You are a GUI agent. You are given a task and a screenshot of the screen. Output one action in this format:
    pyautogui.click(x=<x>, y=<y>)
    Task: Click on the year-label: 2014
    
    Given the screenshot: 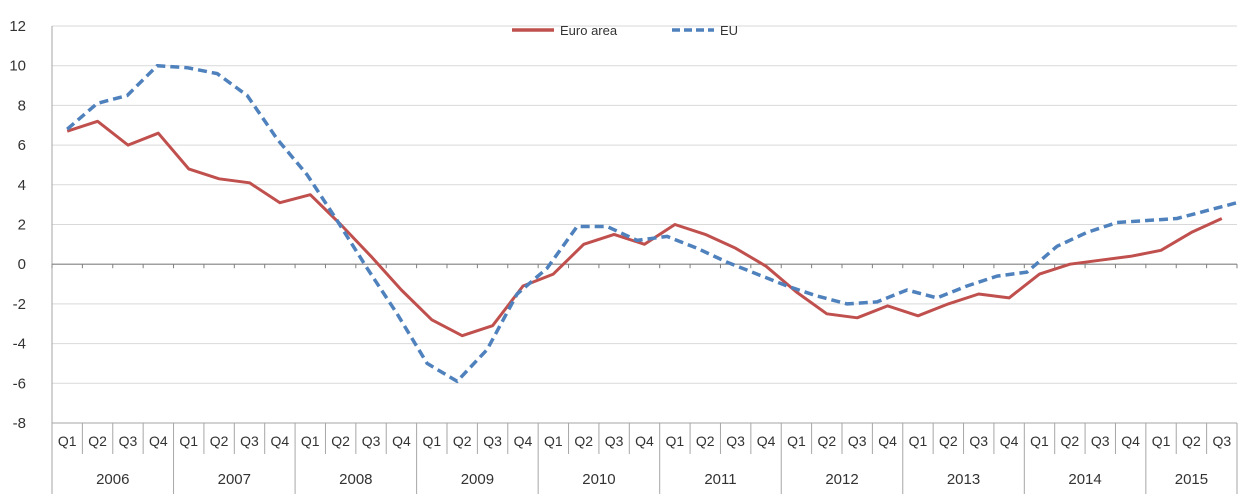 What is the action you would take?
    pyautogui.click(x=1084, y=479)
    